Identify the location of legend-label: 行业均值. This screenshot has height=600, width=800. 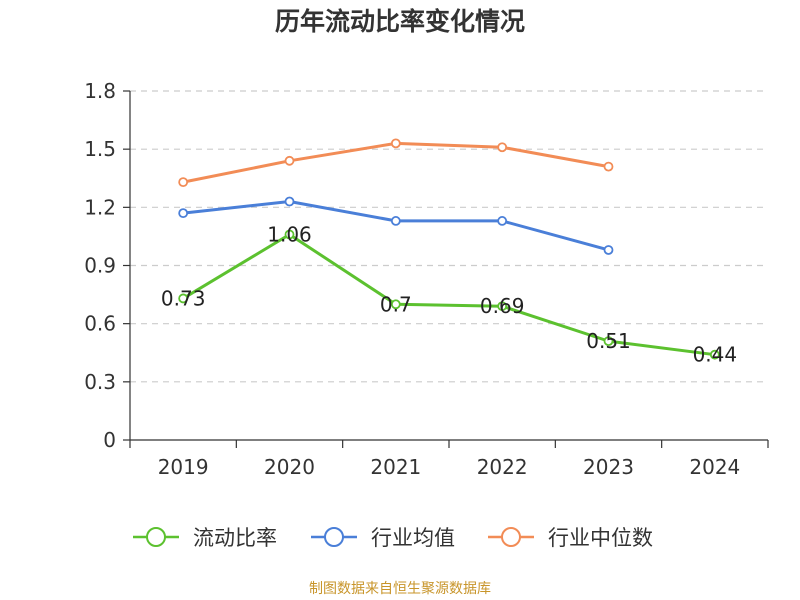
(413, 538).